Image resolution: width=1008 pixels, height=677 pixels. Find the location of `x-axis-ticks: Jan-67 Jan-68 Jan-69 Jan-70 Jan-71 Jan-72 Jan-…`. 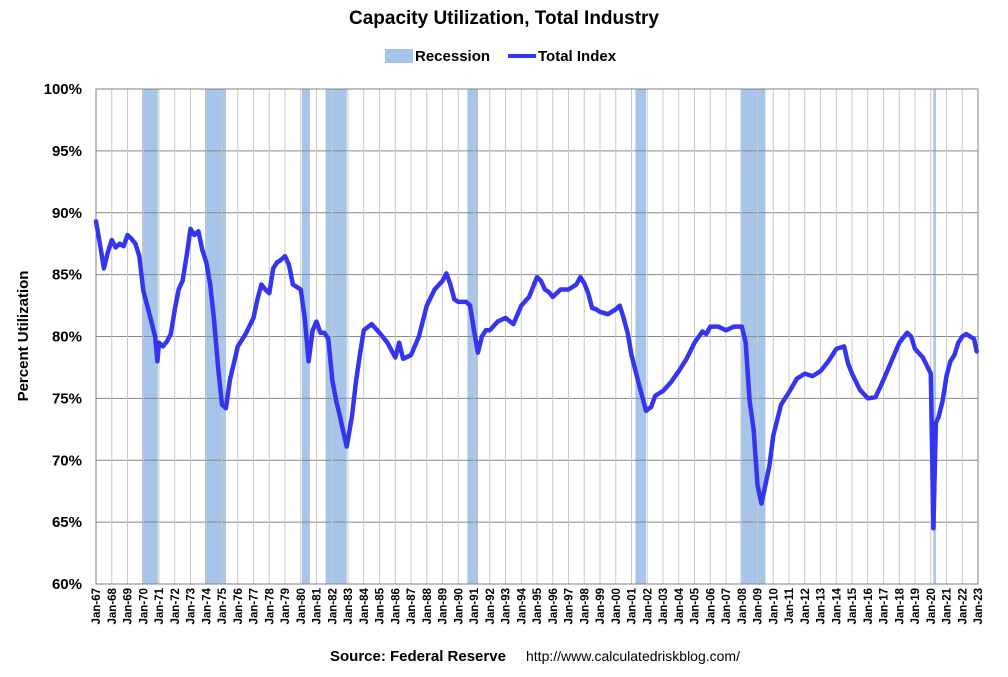

x-axis-ticks: Jan-67 Jan-68 Jan-69 Jan-70 Jan-71 Jan-72 Jan-… is located at coordinates (538, 605).